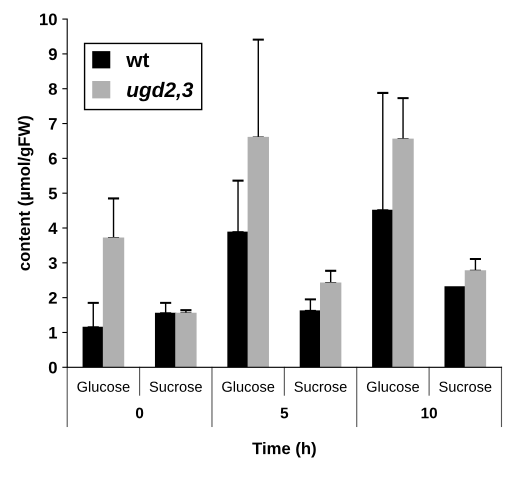  What do you see at coordinates (52, 298) in the screenshot?
I see `y-tick-label: 2` at bounding box center [52, 298].